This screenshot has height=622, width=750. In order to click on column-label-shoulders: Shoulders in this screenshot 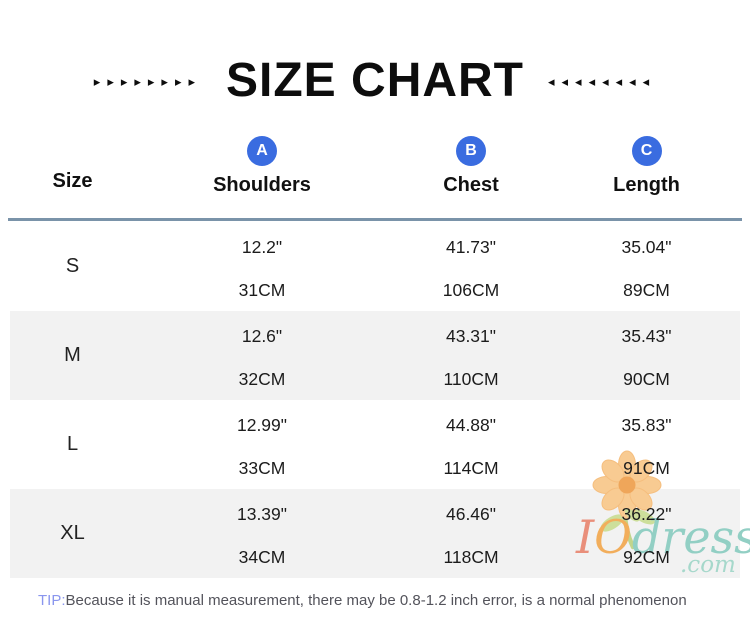, I will do `click(262, 185)`.